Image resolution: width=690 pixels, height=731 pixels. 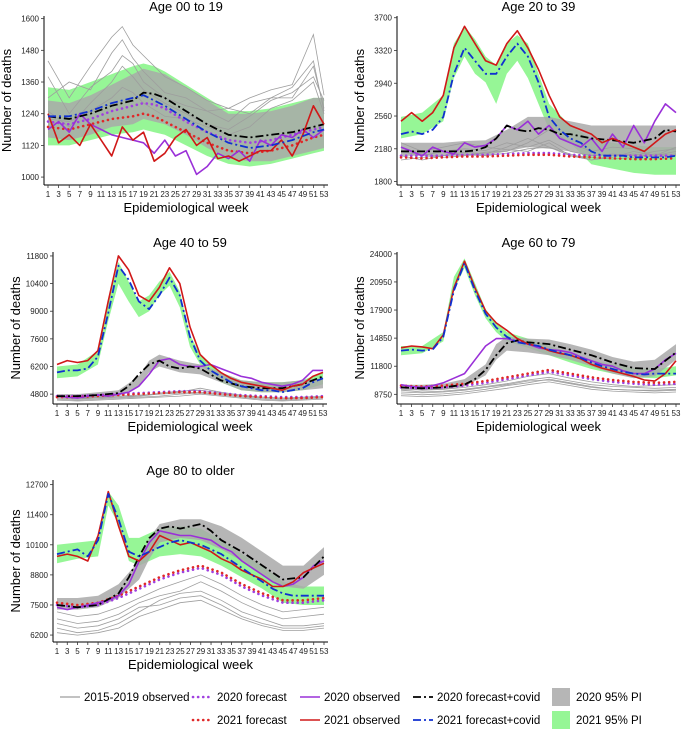 What do you see at coordinates (58, 194) in the screenshot?
I see `x-tick-label: 3` at bounding box center [58, 194].